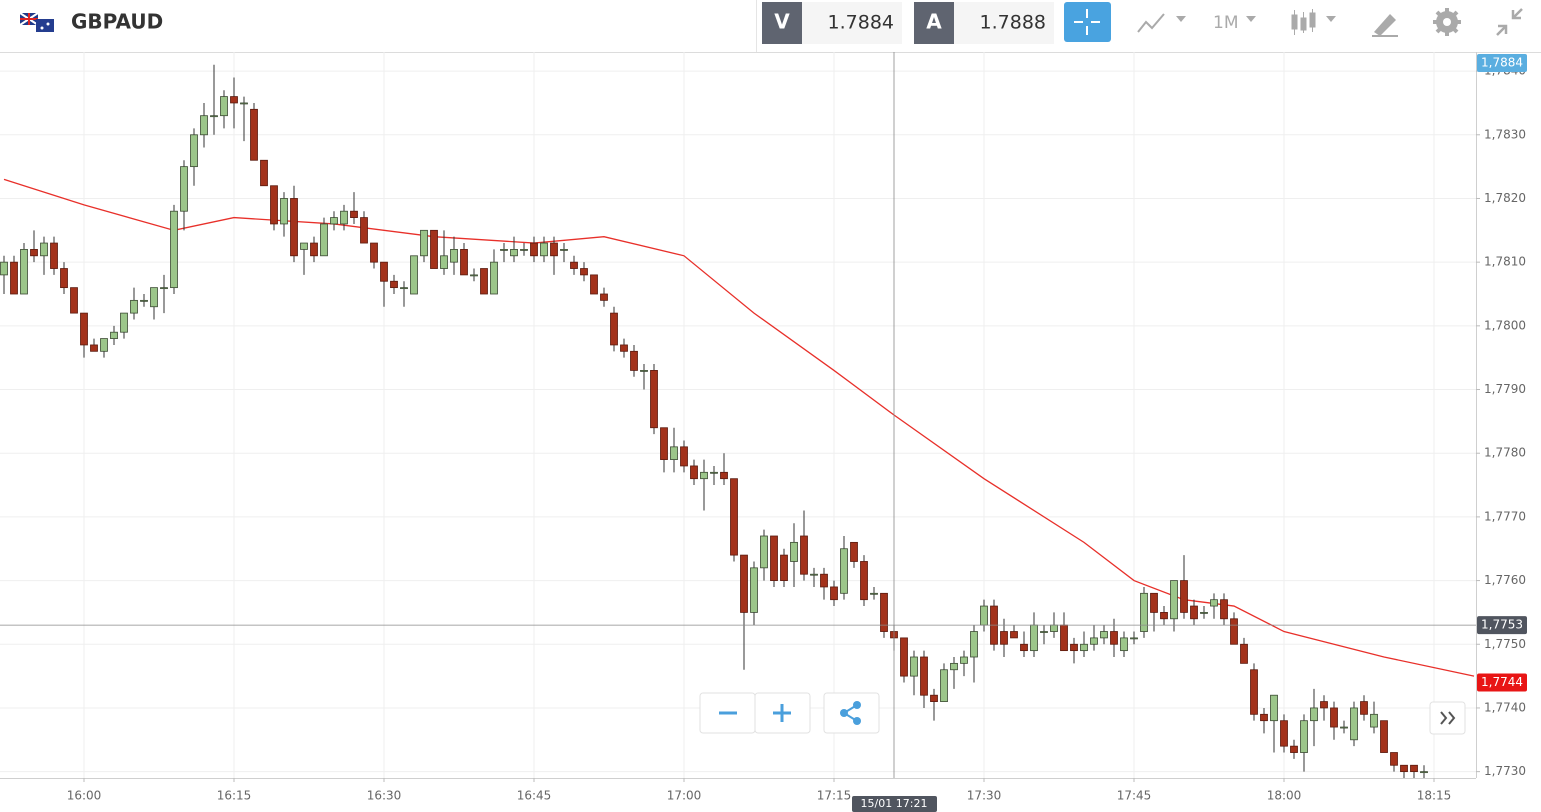  Describe the element at coordinates (894, 804) in the screenshot. I see `crosshair-time-box` at that location.